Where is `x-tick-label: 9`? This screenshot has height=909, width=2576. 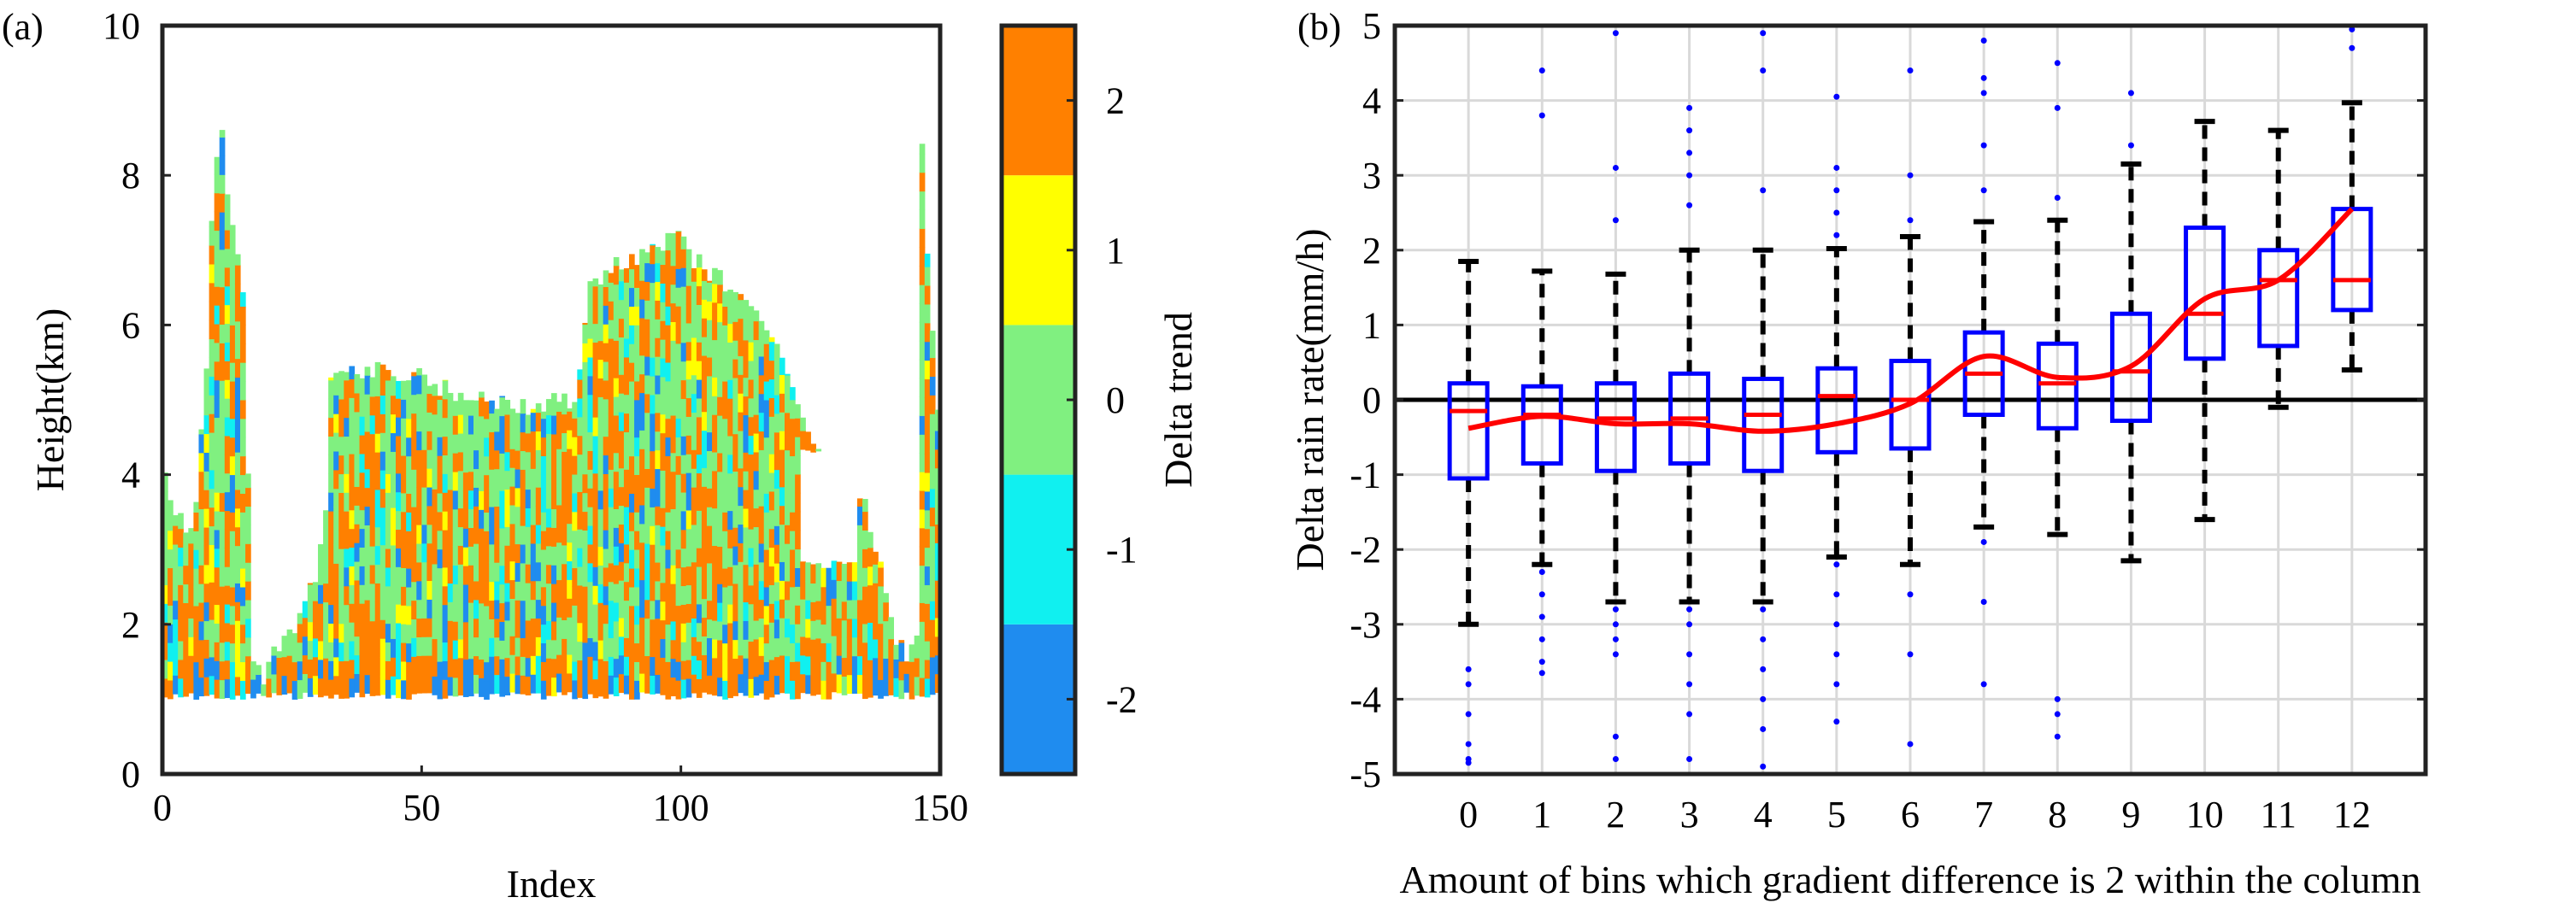 x-tick-label: 9 is located at coordinates (2130, 815).